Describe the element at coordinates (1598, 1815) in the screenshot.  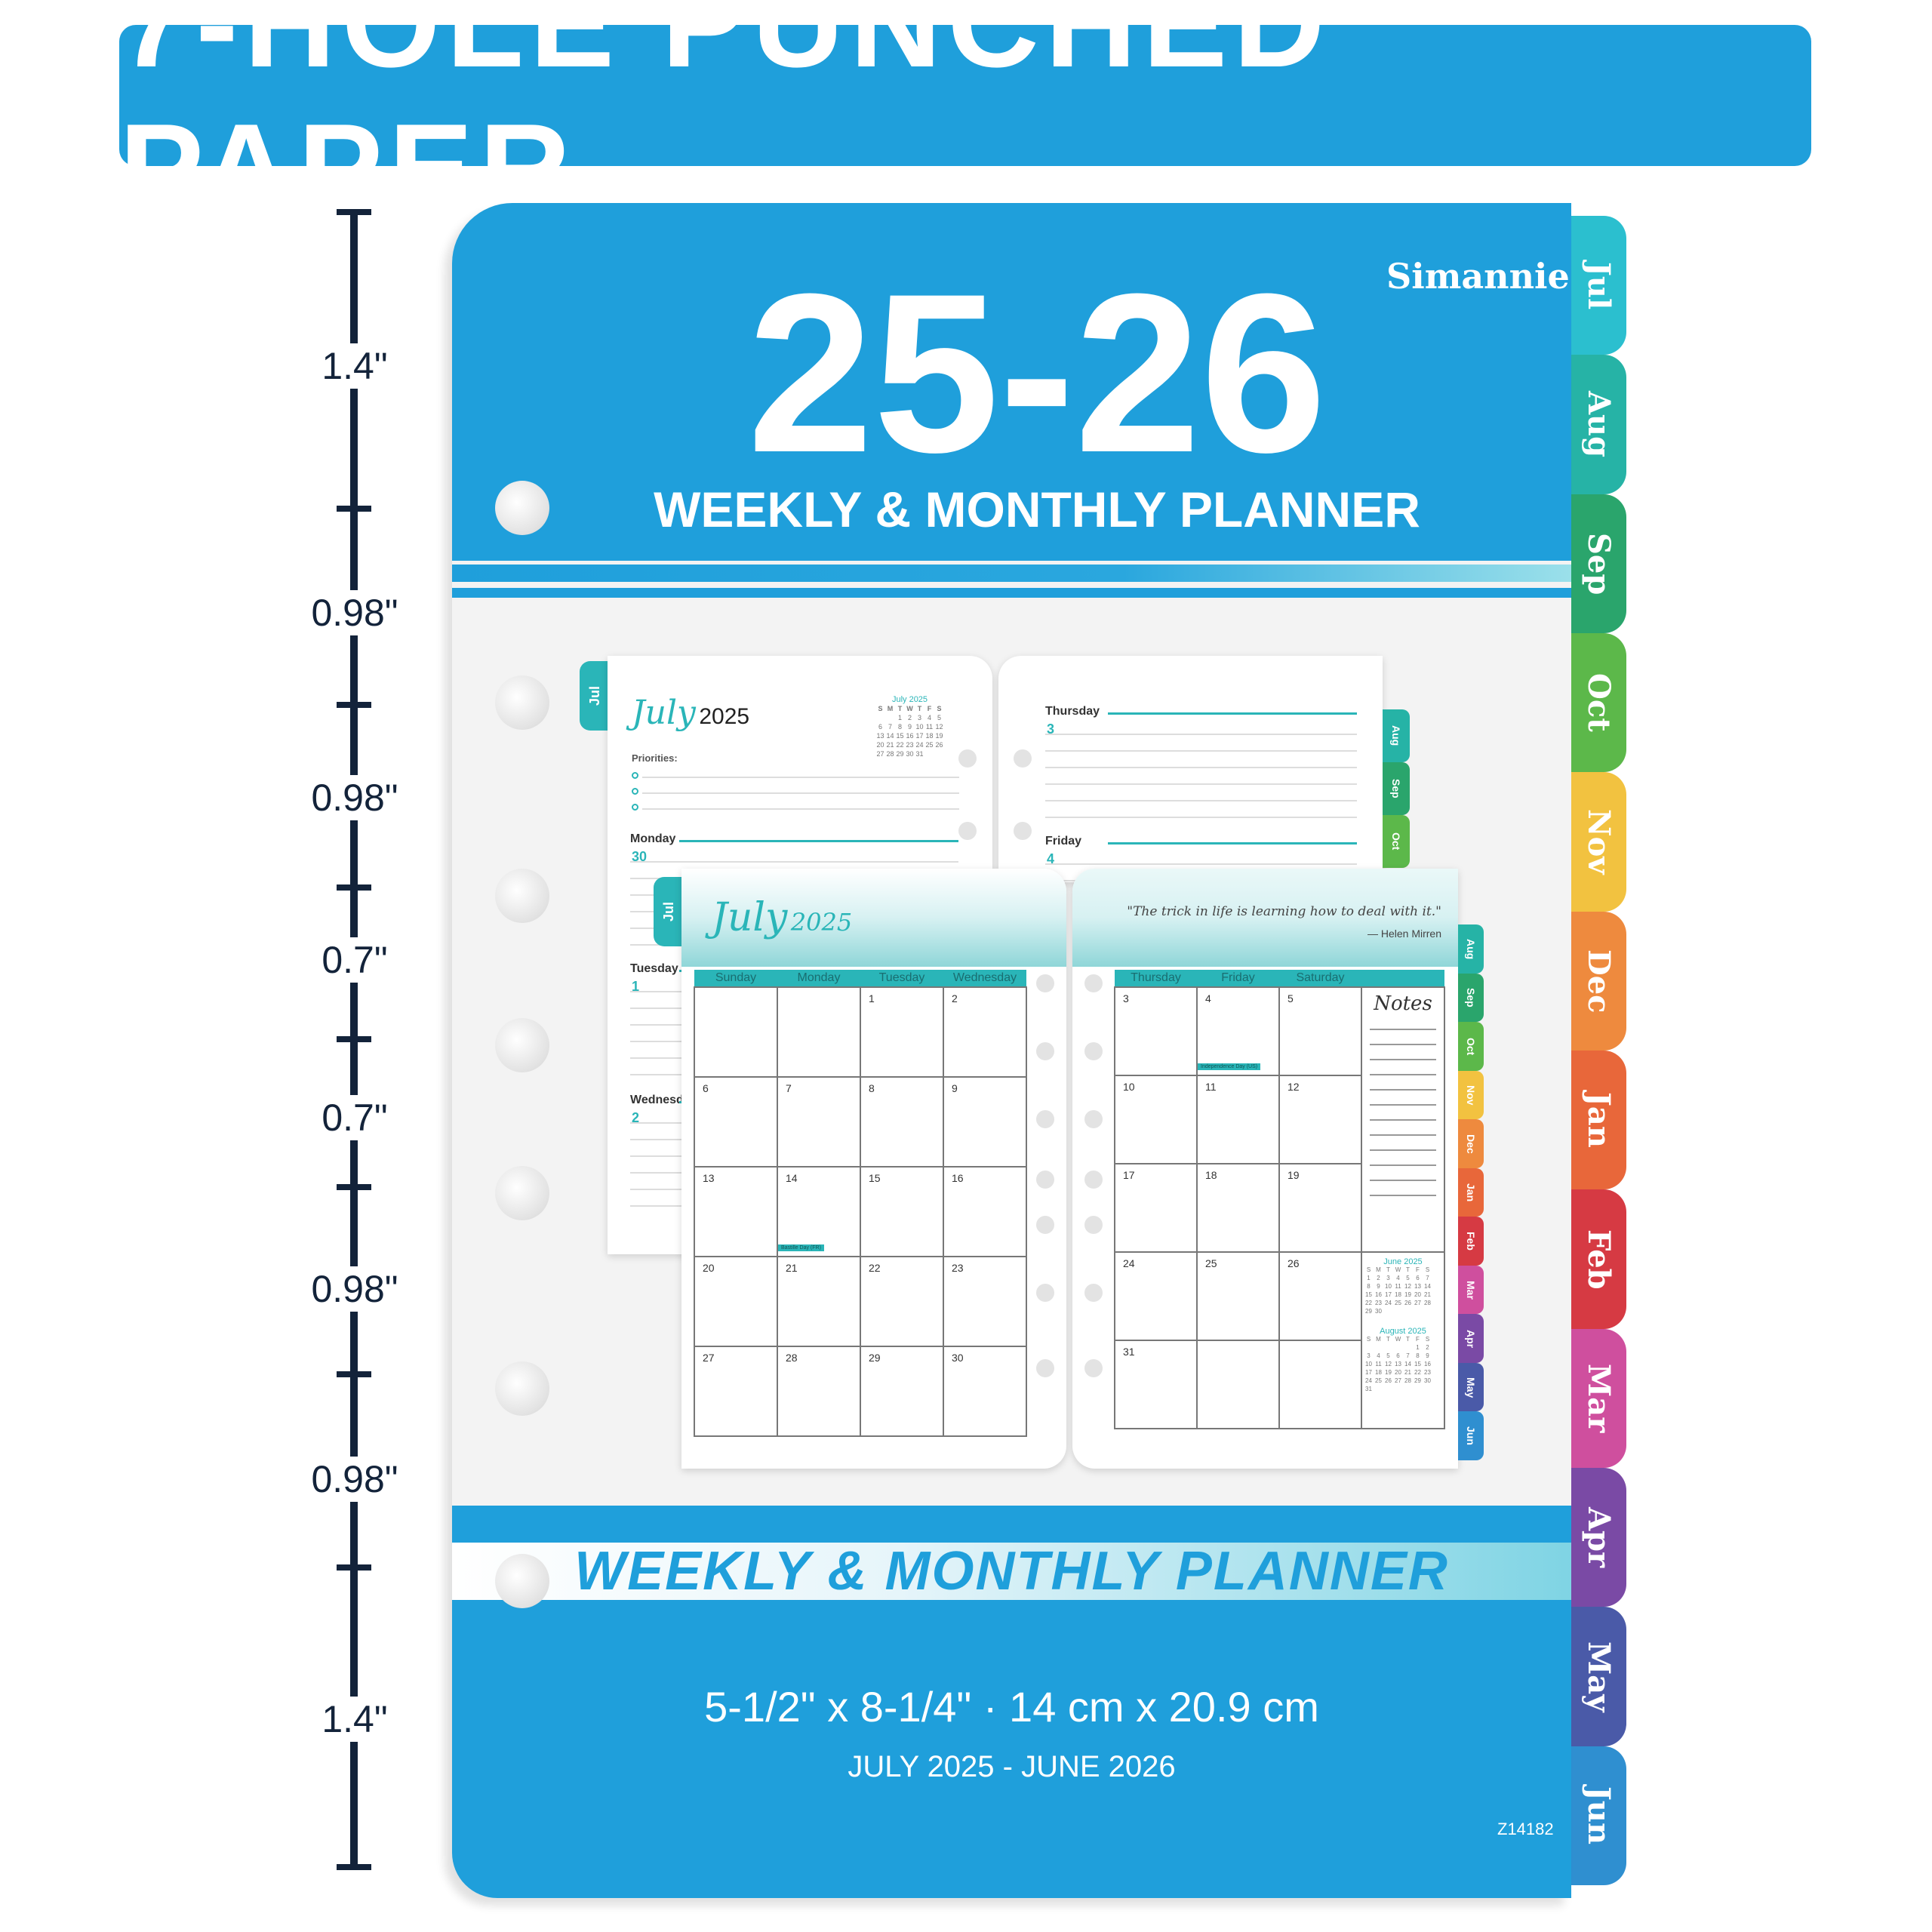
I see `tab-jun: Jun` at that location.